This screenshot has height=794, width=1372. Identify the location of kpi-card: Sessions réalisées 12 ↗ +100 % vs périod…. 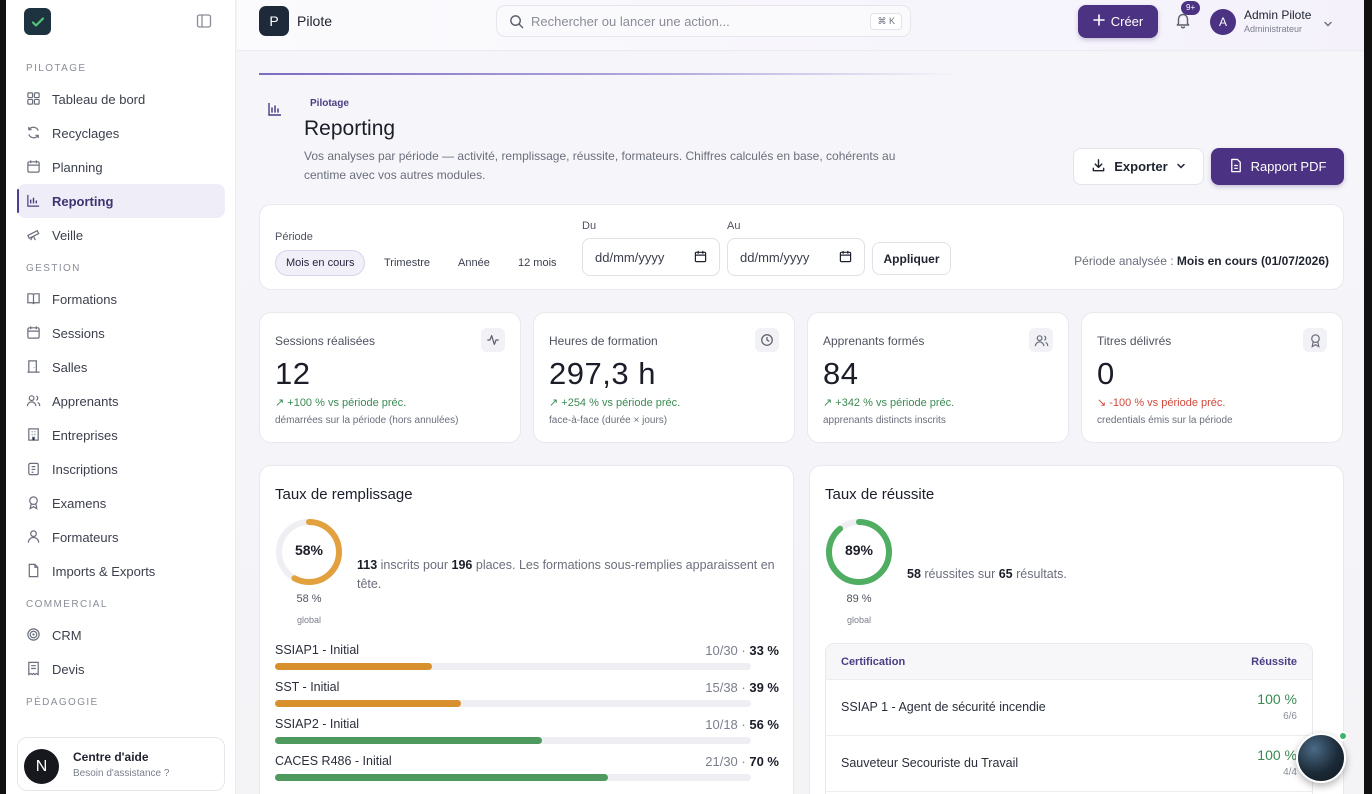
(390, 377).